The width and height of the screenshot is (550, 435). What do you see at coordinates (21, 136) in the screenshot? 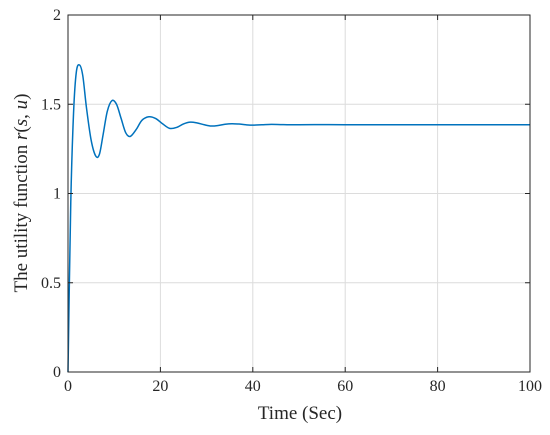
I see `y-axis-label-symbol: r` at bounding box center [21, 136].